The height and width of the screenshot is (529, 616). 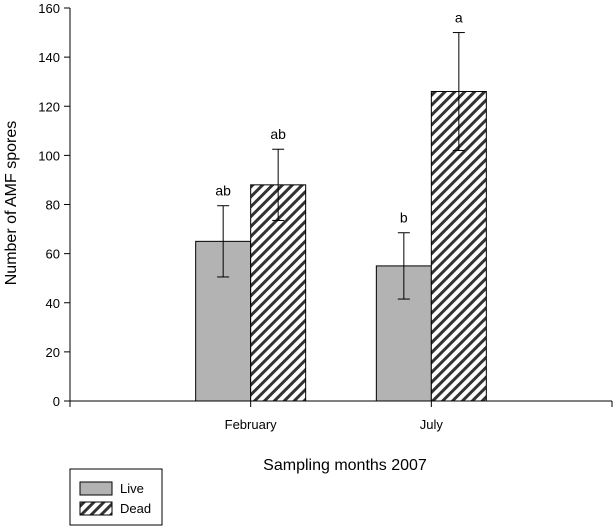 What do you see at coordinates (458, 91) in the screenshot?
I see `error-bar-dead-july` at bounding box center [458, 91].